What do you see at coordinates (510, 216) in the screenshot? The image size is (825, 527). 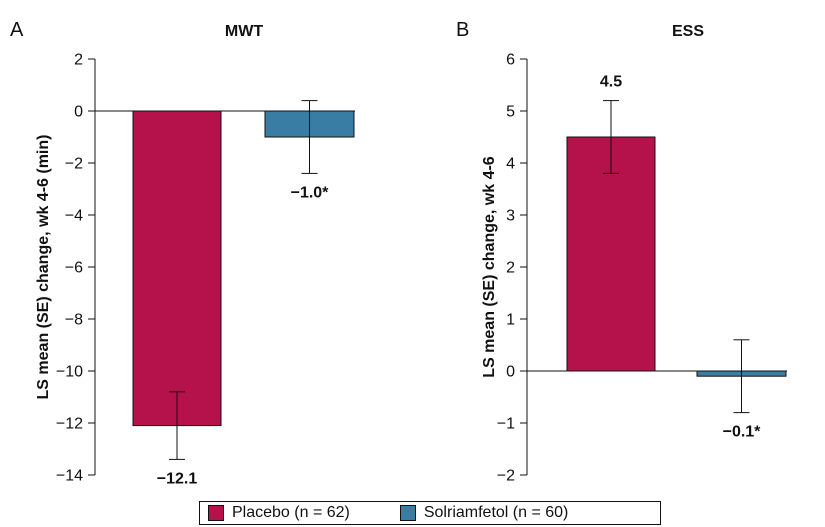 I see `y-tick-label: 3` at bounding box center [510, 216].